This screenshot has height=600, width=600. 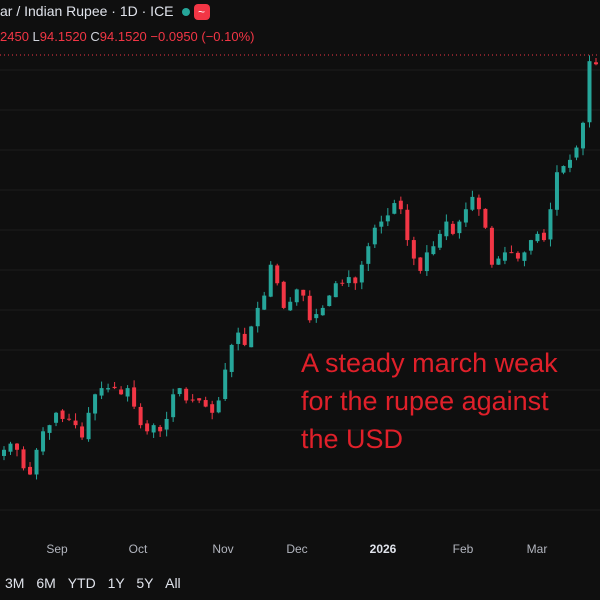 I want to click on range-ytd-button: YTD, so click(x=81, y=583).